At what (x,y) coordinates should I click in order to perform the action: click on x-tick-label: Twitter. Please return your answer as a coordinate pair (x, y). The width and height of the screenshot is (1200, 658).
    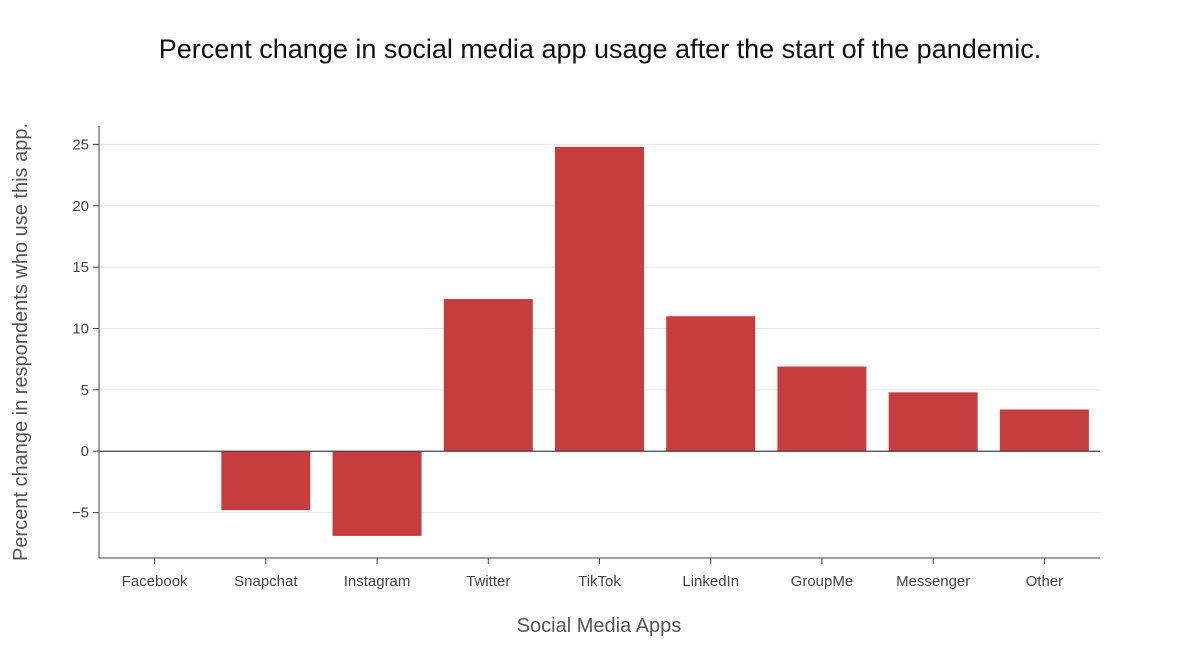
    Looking at the image, I should click on (488, 581).